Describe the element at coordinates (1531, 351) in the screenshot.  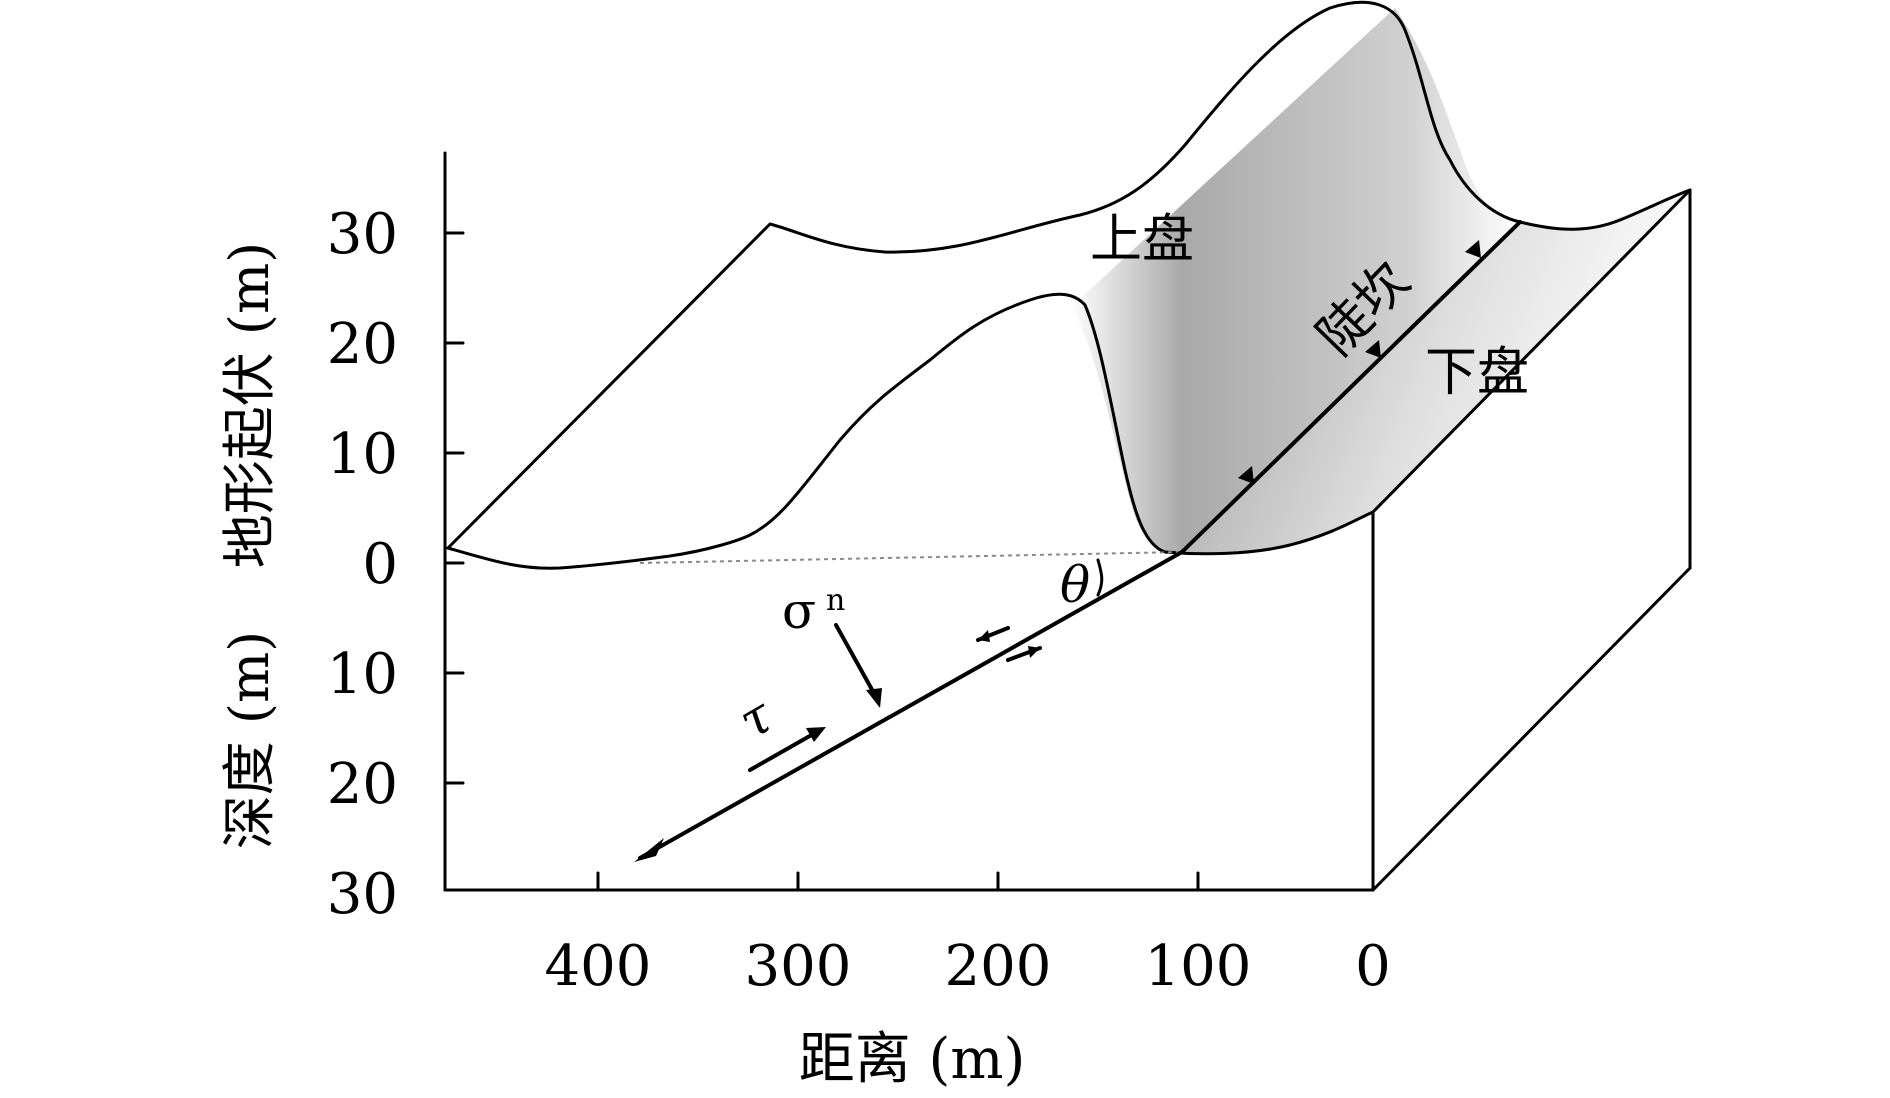
I see `block-top-right-edge` at that location.